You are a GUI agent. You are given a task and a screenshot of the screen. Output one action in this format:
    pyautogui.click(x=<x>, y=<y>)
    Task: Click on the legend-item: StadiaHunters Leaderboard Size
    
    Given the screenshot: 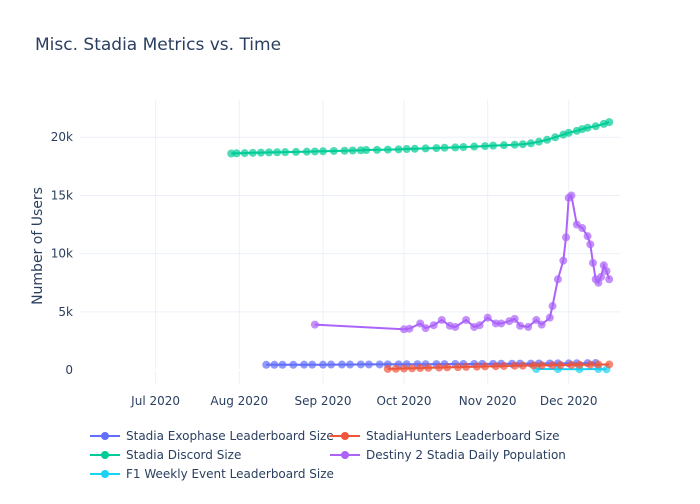 What is the action you would take?
    pyautogui.click(x=445, y=436)
    